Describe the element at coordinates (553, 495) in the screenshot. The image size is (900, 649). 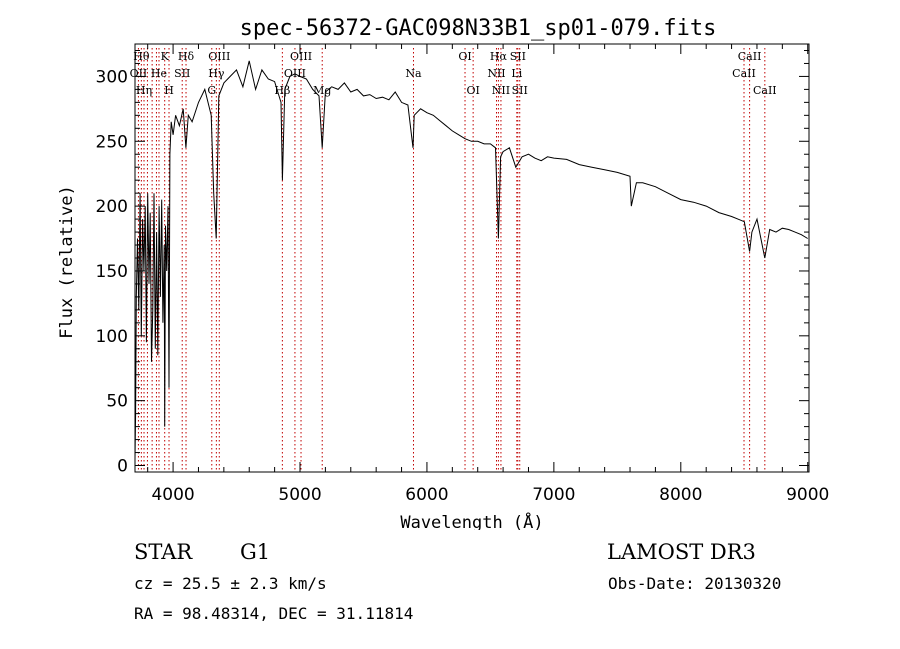
I see `x-tick-label: 7000` at that location.